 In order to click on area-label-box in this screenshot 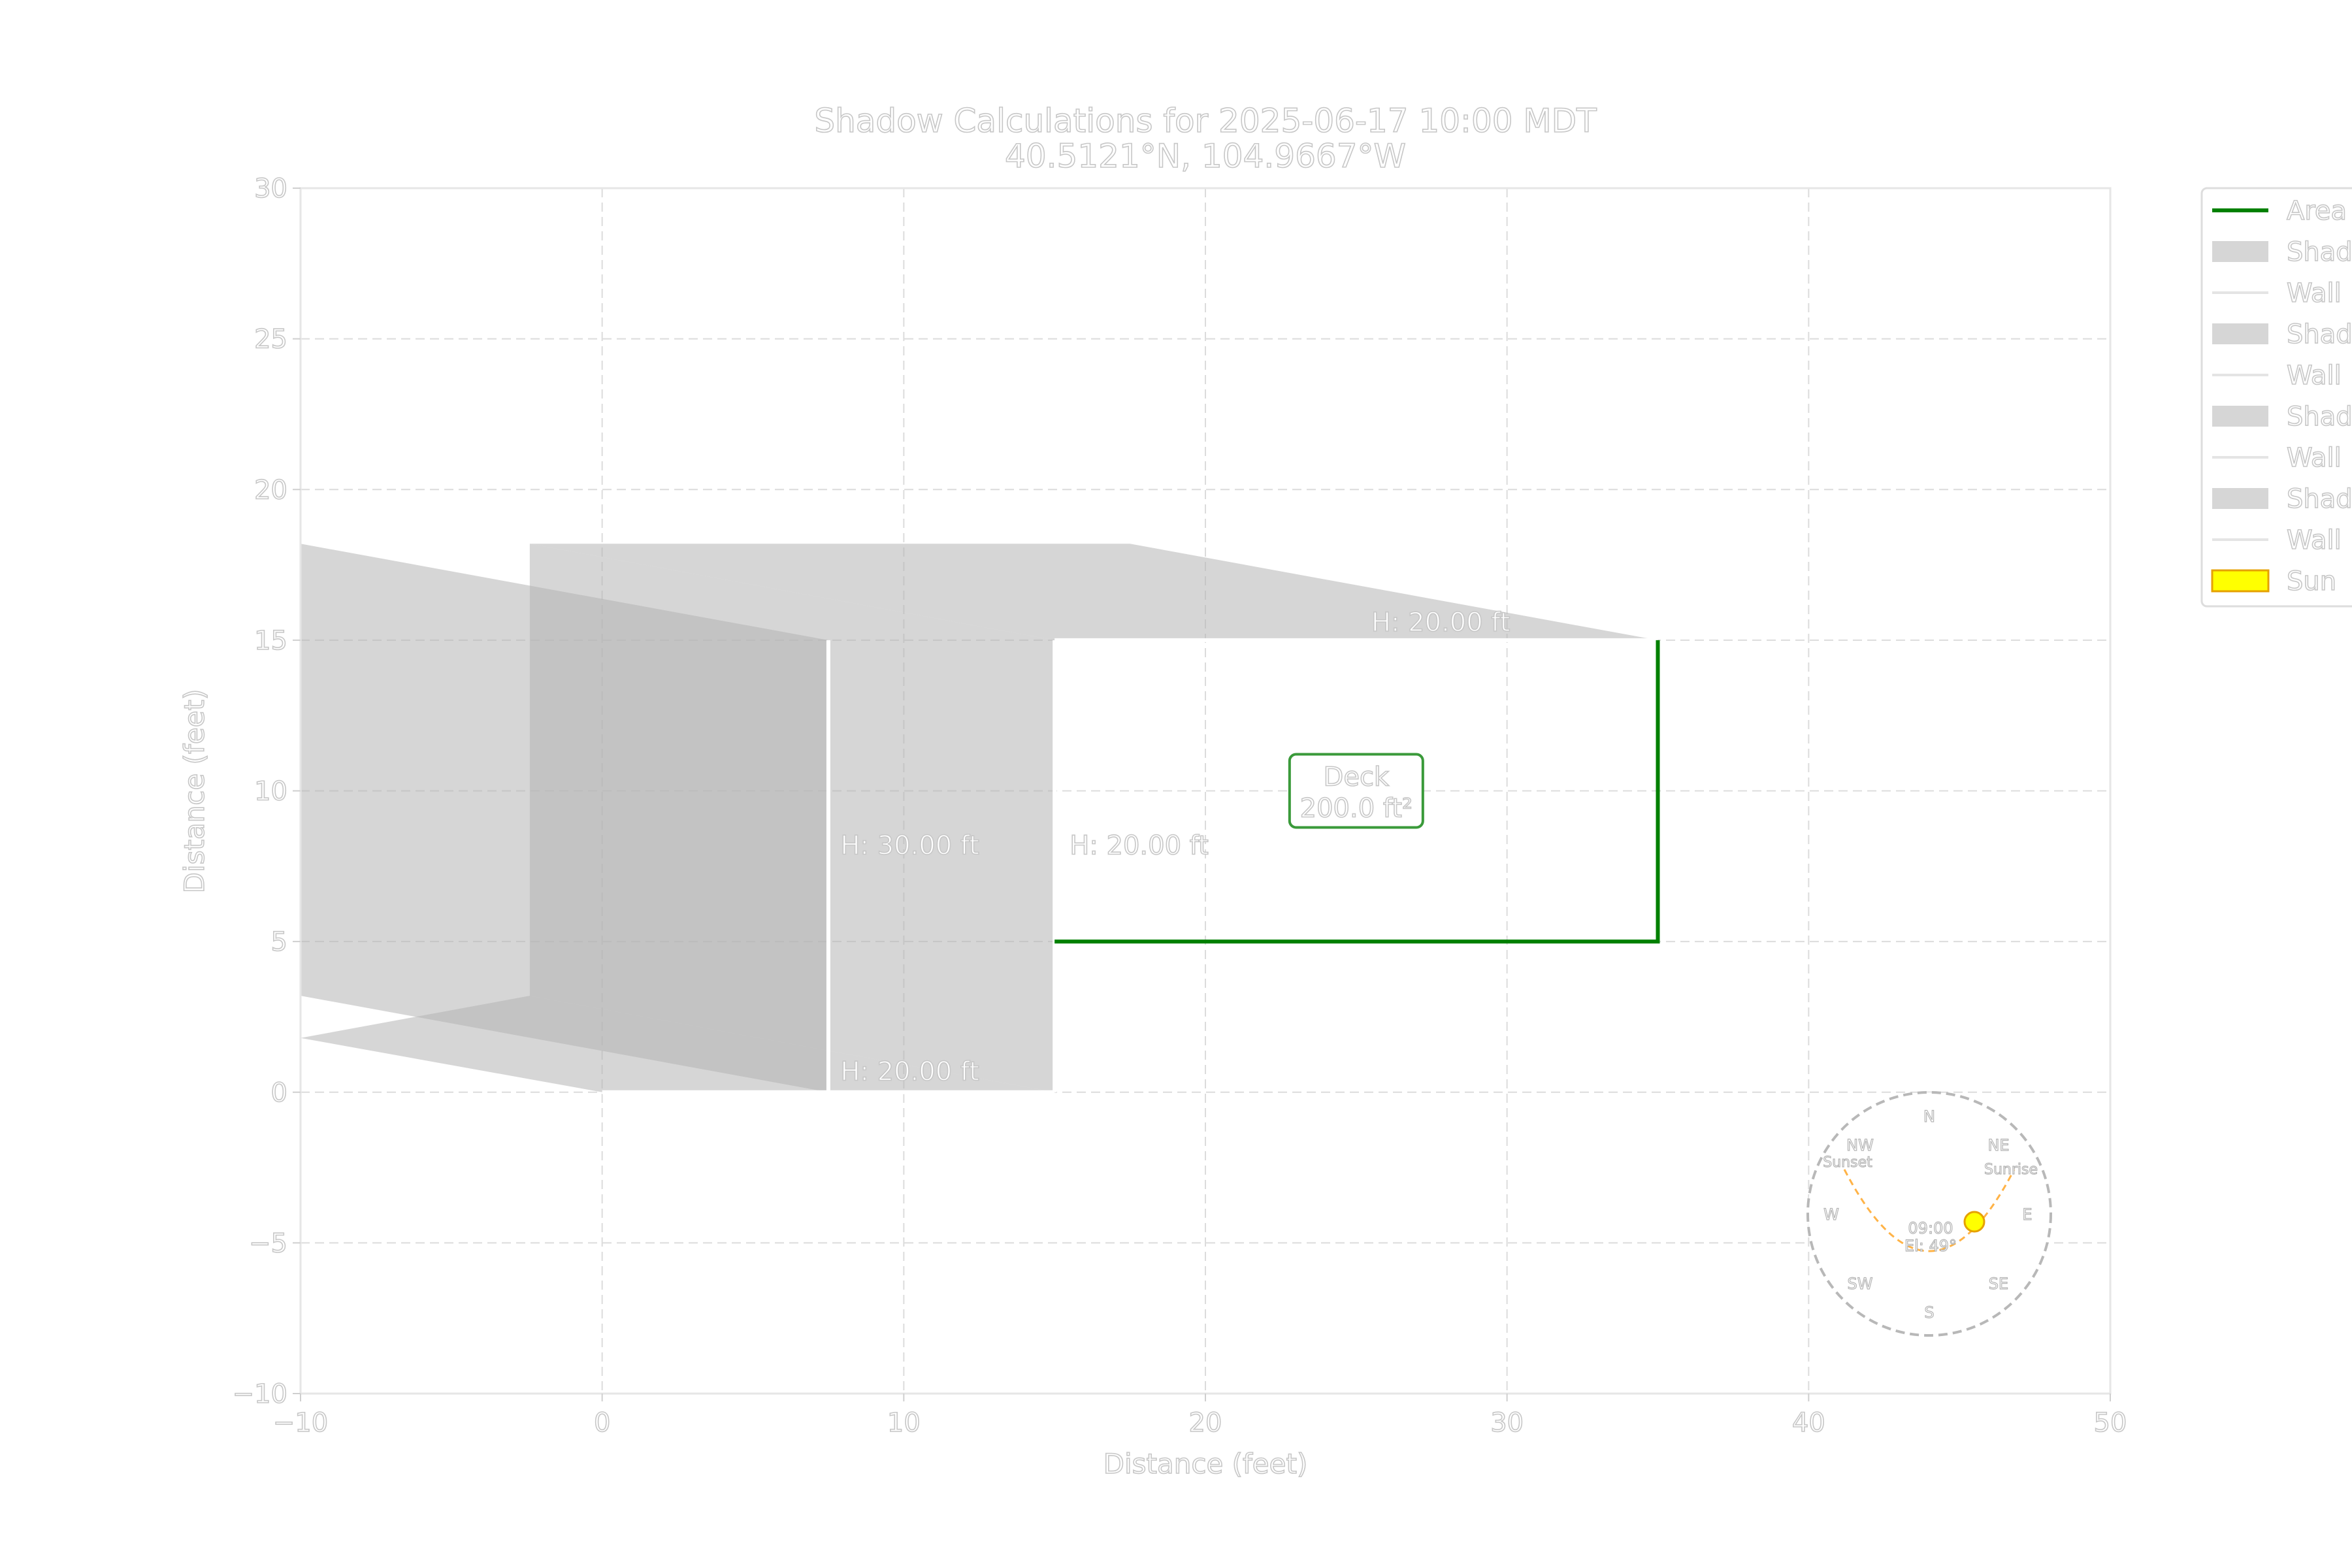, I will do `click(1356, 791)`.